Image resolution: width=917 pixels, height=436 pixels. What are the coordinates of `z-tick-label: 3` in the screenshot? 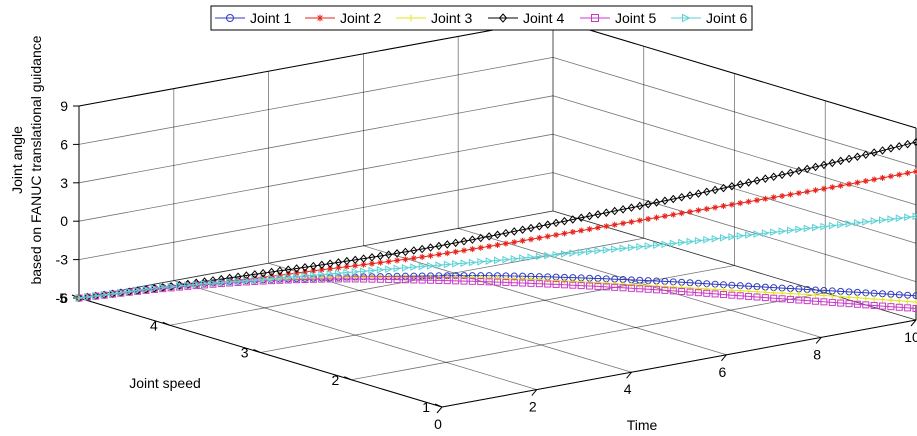 It's located at (64, 183).